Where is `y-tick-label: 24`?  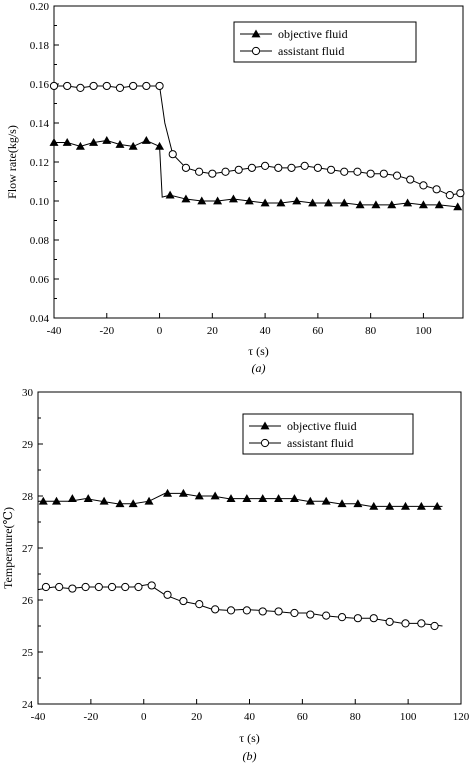
y-tick-label: 24 is located at coordinates (28, 705).